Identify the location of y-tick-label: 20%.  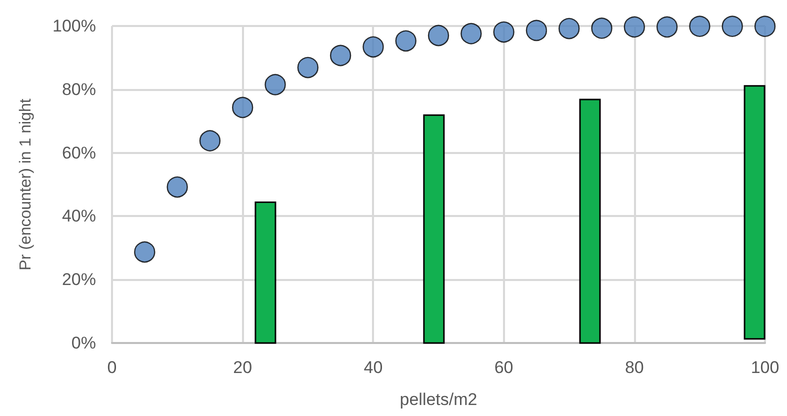
(79, 280).